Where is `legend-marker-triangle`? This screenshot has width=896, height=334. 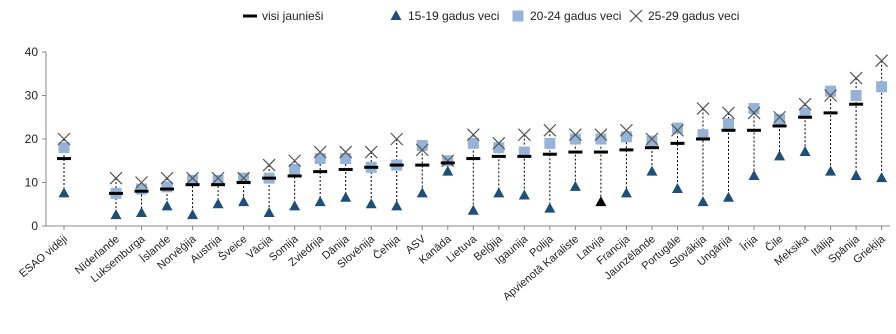
legend-marker-triangle is located at coordinates (396, 15).